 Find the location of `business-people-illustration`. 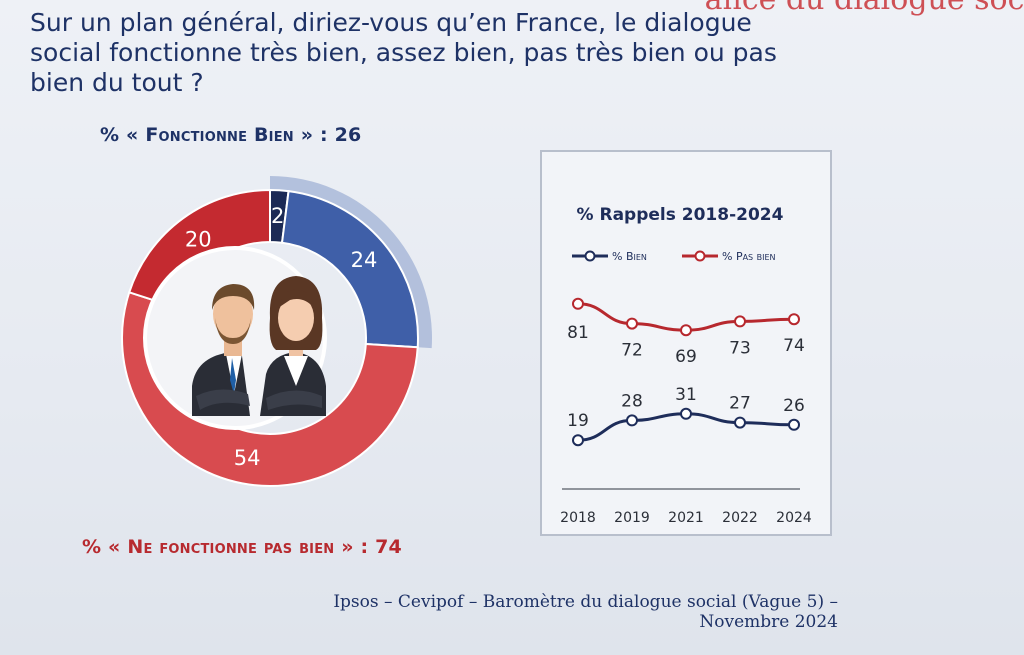

business-people-illustration is located at coordinates (235, 338).